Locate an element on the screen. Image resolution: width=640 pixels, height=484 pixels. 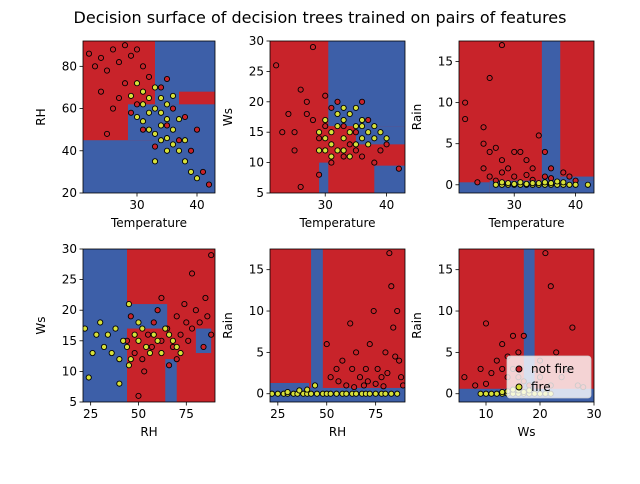
y-tick-label: 5 is located at coordinates (449, 352).